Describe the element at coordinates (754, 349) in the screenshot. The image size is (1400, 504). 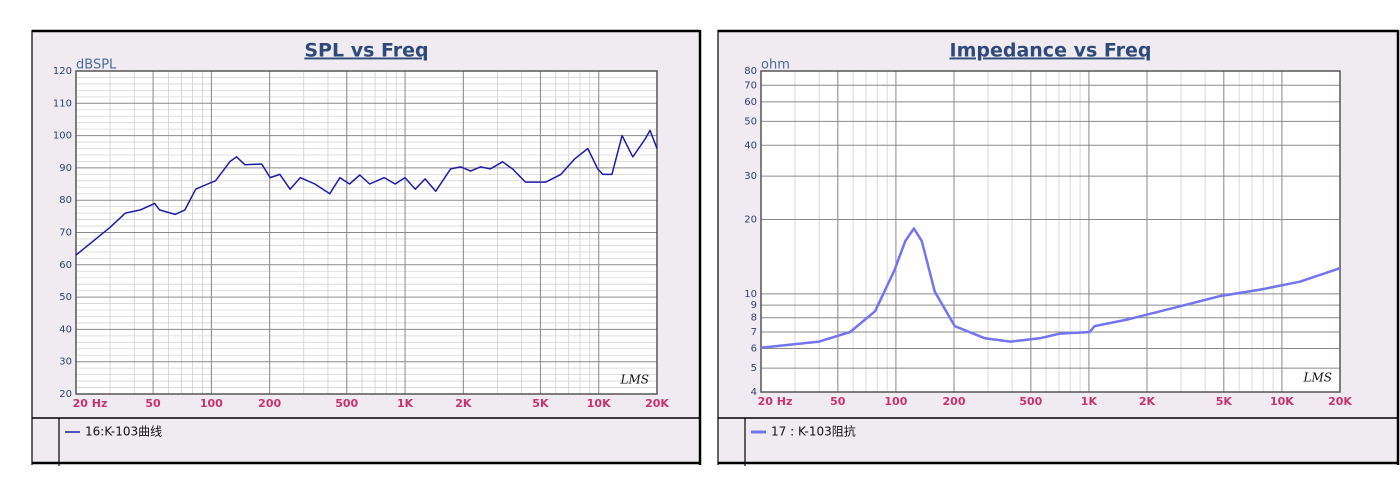
I see `y-tick-label: 6` at that location.